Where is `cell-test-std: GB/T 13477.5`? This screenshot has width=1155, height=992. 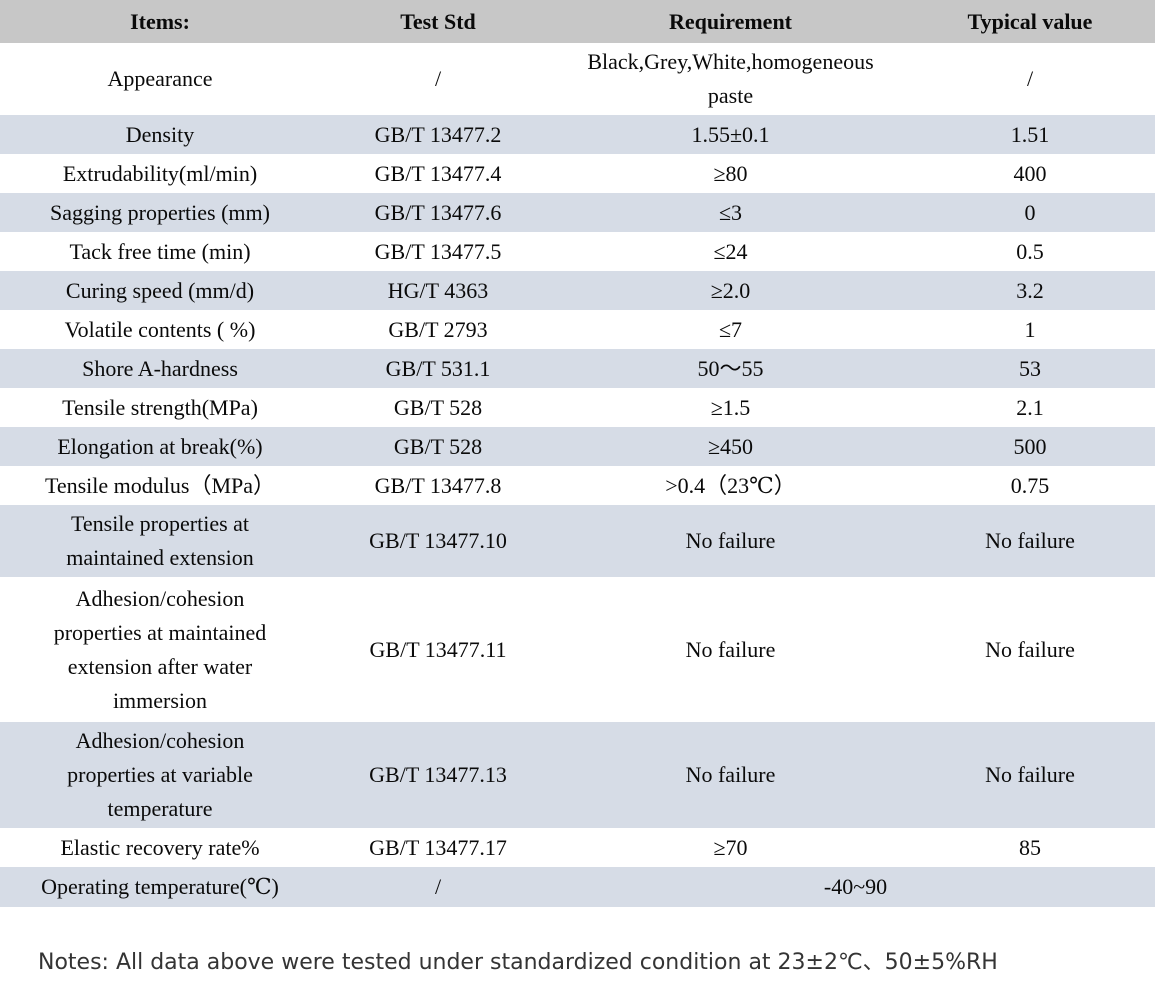 cell-test-std: GB/T 13477.5 is located at coordinates (438, 251).